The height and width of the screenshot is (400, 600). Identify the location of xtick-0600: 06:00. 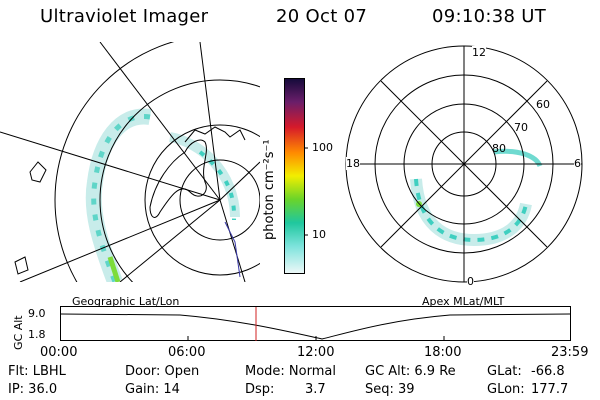
(187, 352).